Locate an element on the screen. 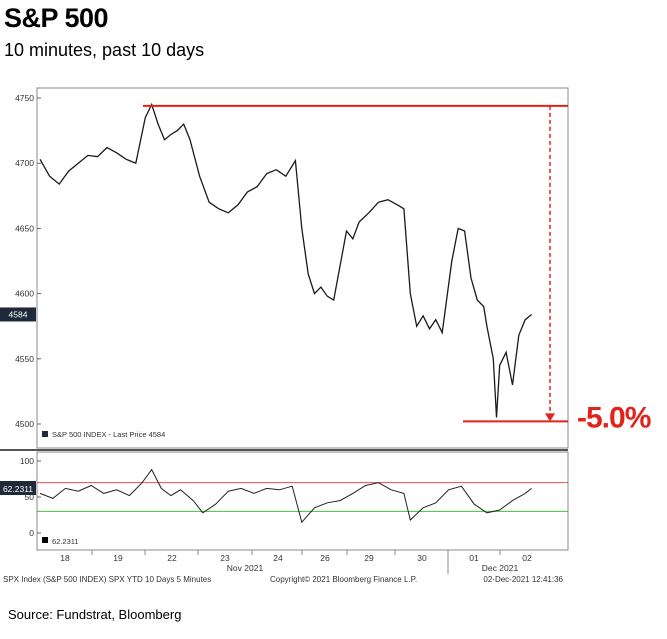  last-rsi-tag: 62.2311 is located at coordinates (18, 488).